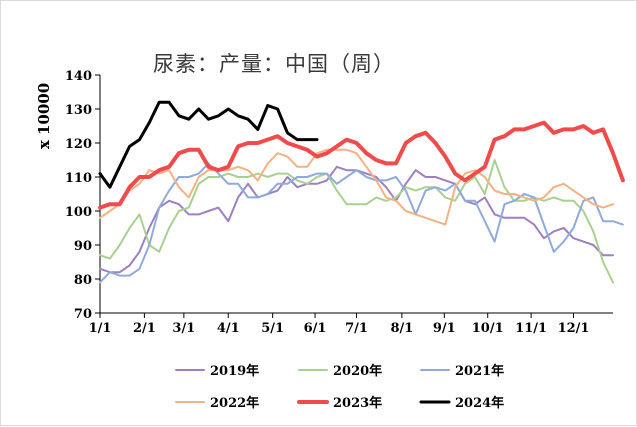  What do you see at coordinates (574, 328) in the screenshot?
I see `x-tick-label: 12/1` at bounding box center [574, 328].